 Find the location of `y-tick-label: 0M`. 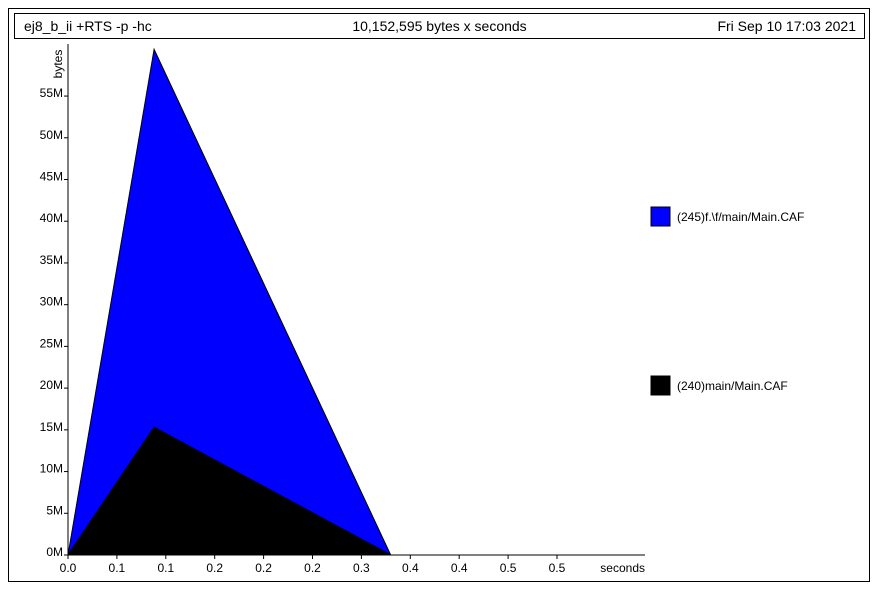

y-tick-label: 0M is located at coordinates (54, 552).